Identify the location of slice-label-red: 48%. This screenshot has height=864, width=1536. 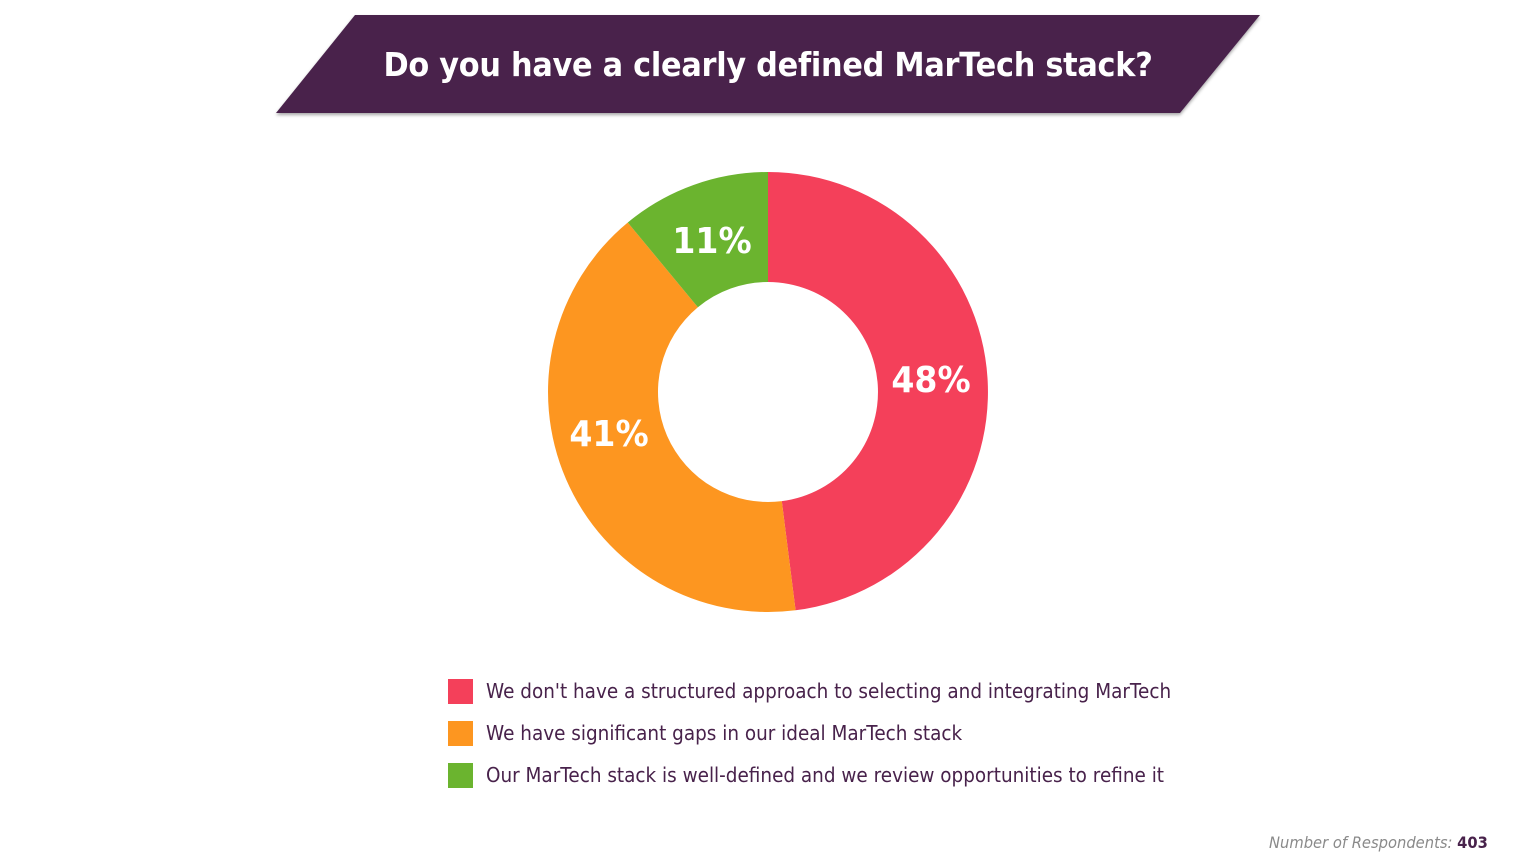
(931, 380).